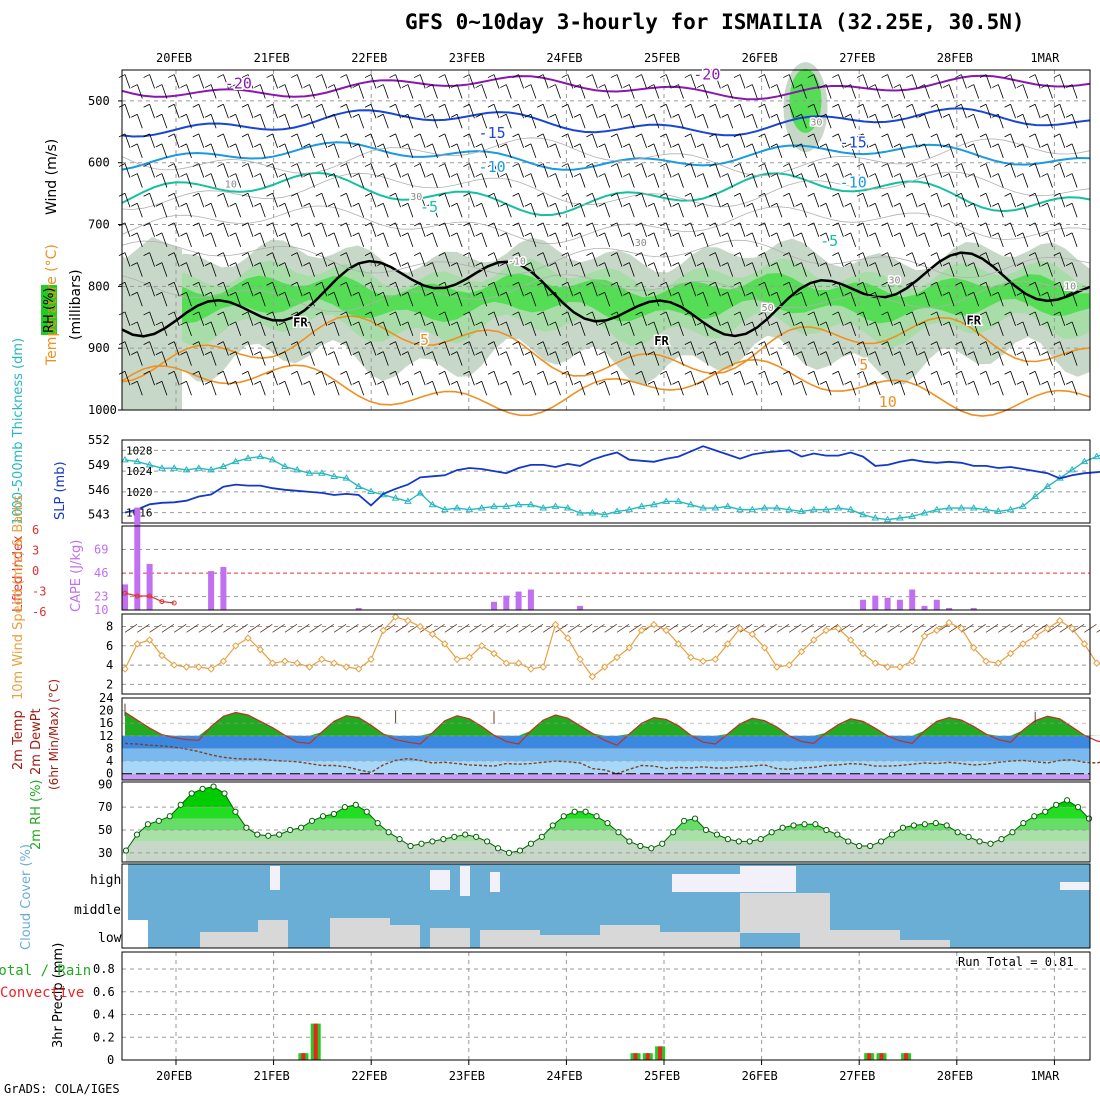 The image size is (1100, 1100). I want to click on contour-label: -15, so click(853, 142).